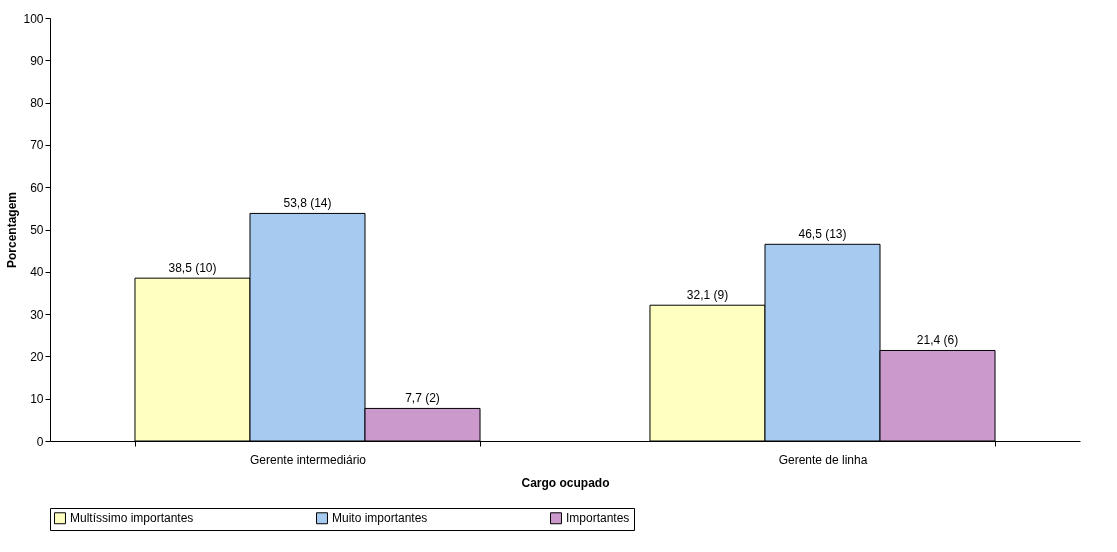  Describe the element at coordinates (598, 518) in the screenshot. I see `legend-label: Importantes` at that location.